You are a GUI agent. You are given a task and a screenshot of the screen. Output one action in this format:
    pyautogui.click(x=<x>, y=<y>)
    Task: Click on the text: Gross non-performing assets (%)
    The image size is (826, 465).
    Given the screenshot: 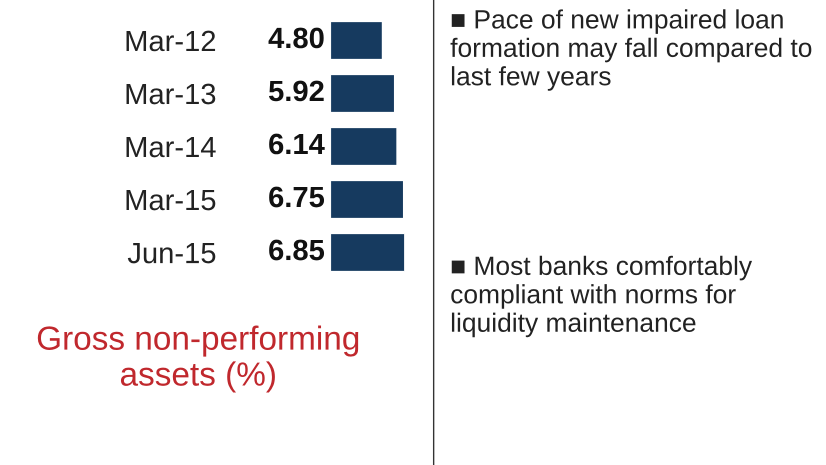 What is the action you would take?
    pyautogui.click(x=198, y=359)
    